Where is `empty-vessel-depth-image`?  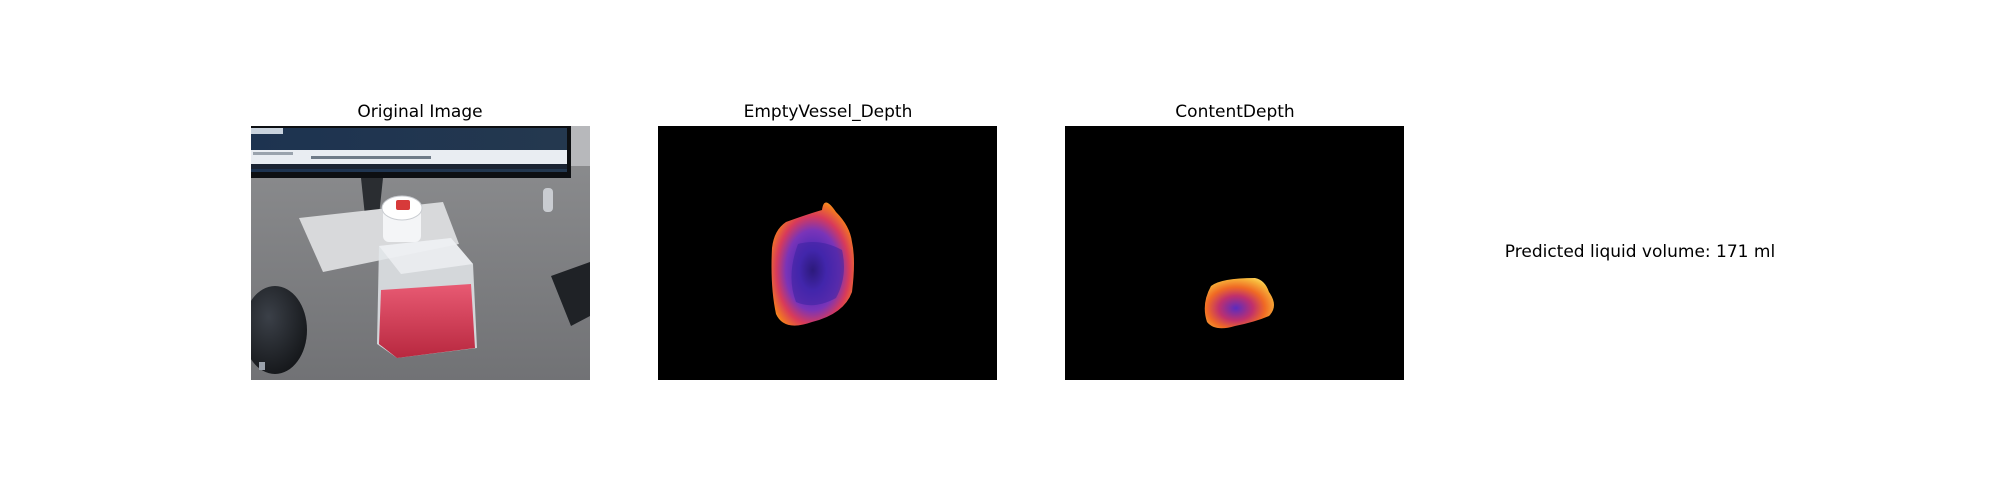 empty-vessel-depth-image is located at coordinates (827, 253).